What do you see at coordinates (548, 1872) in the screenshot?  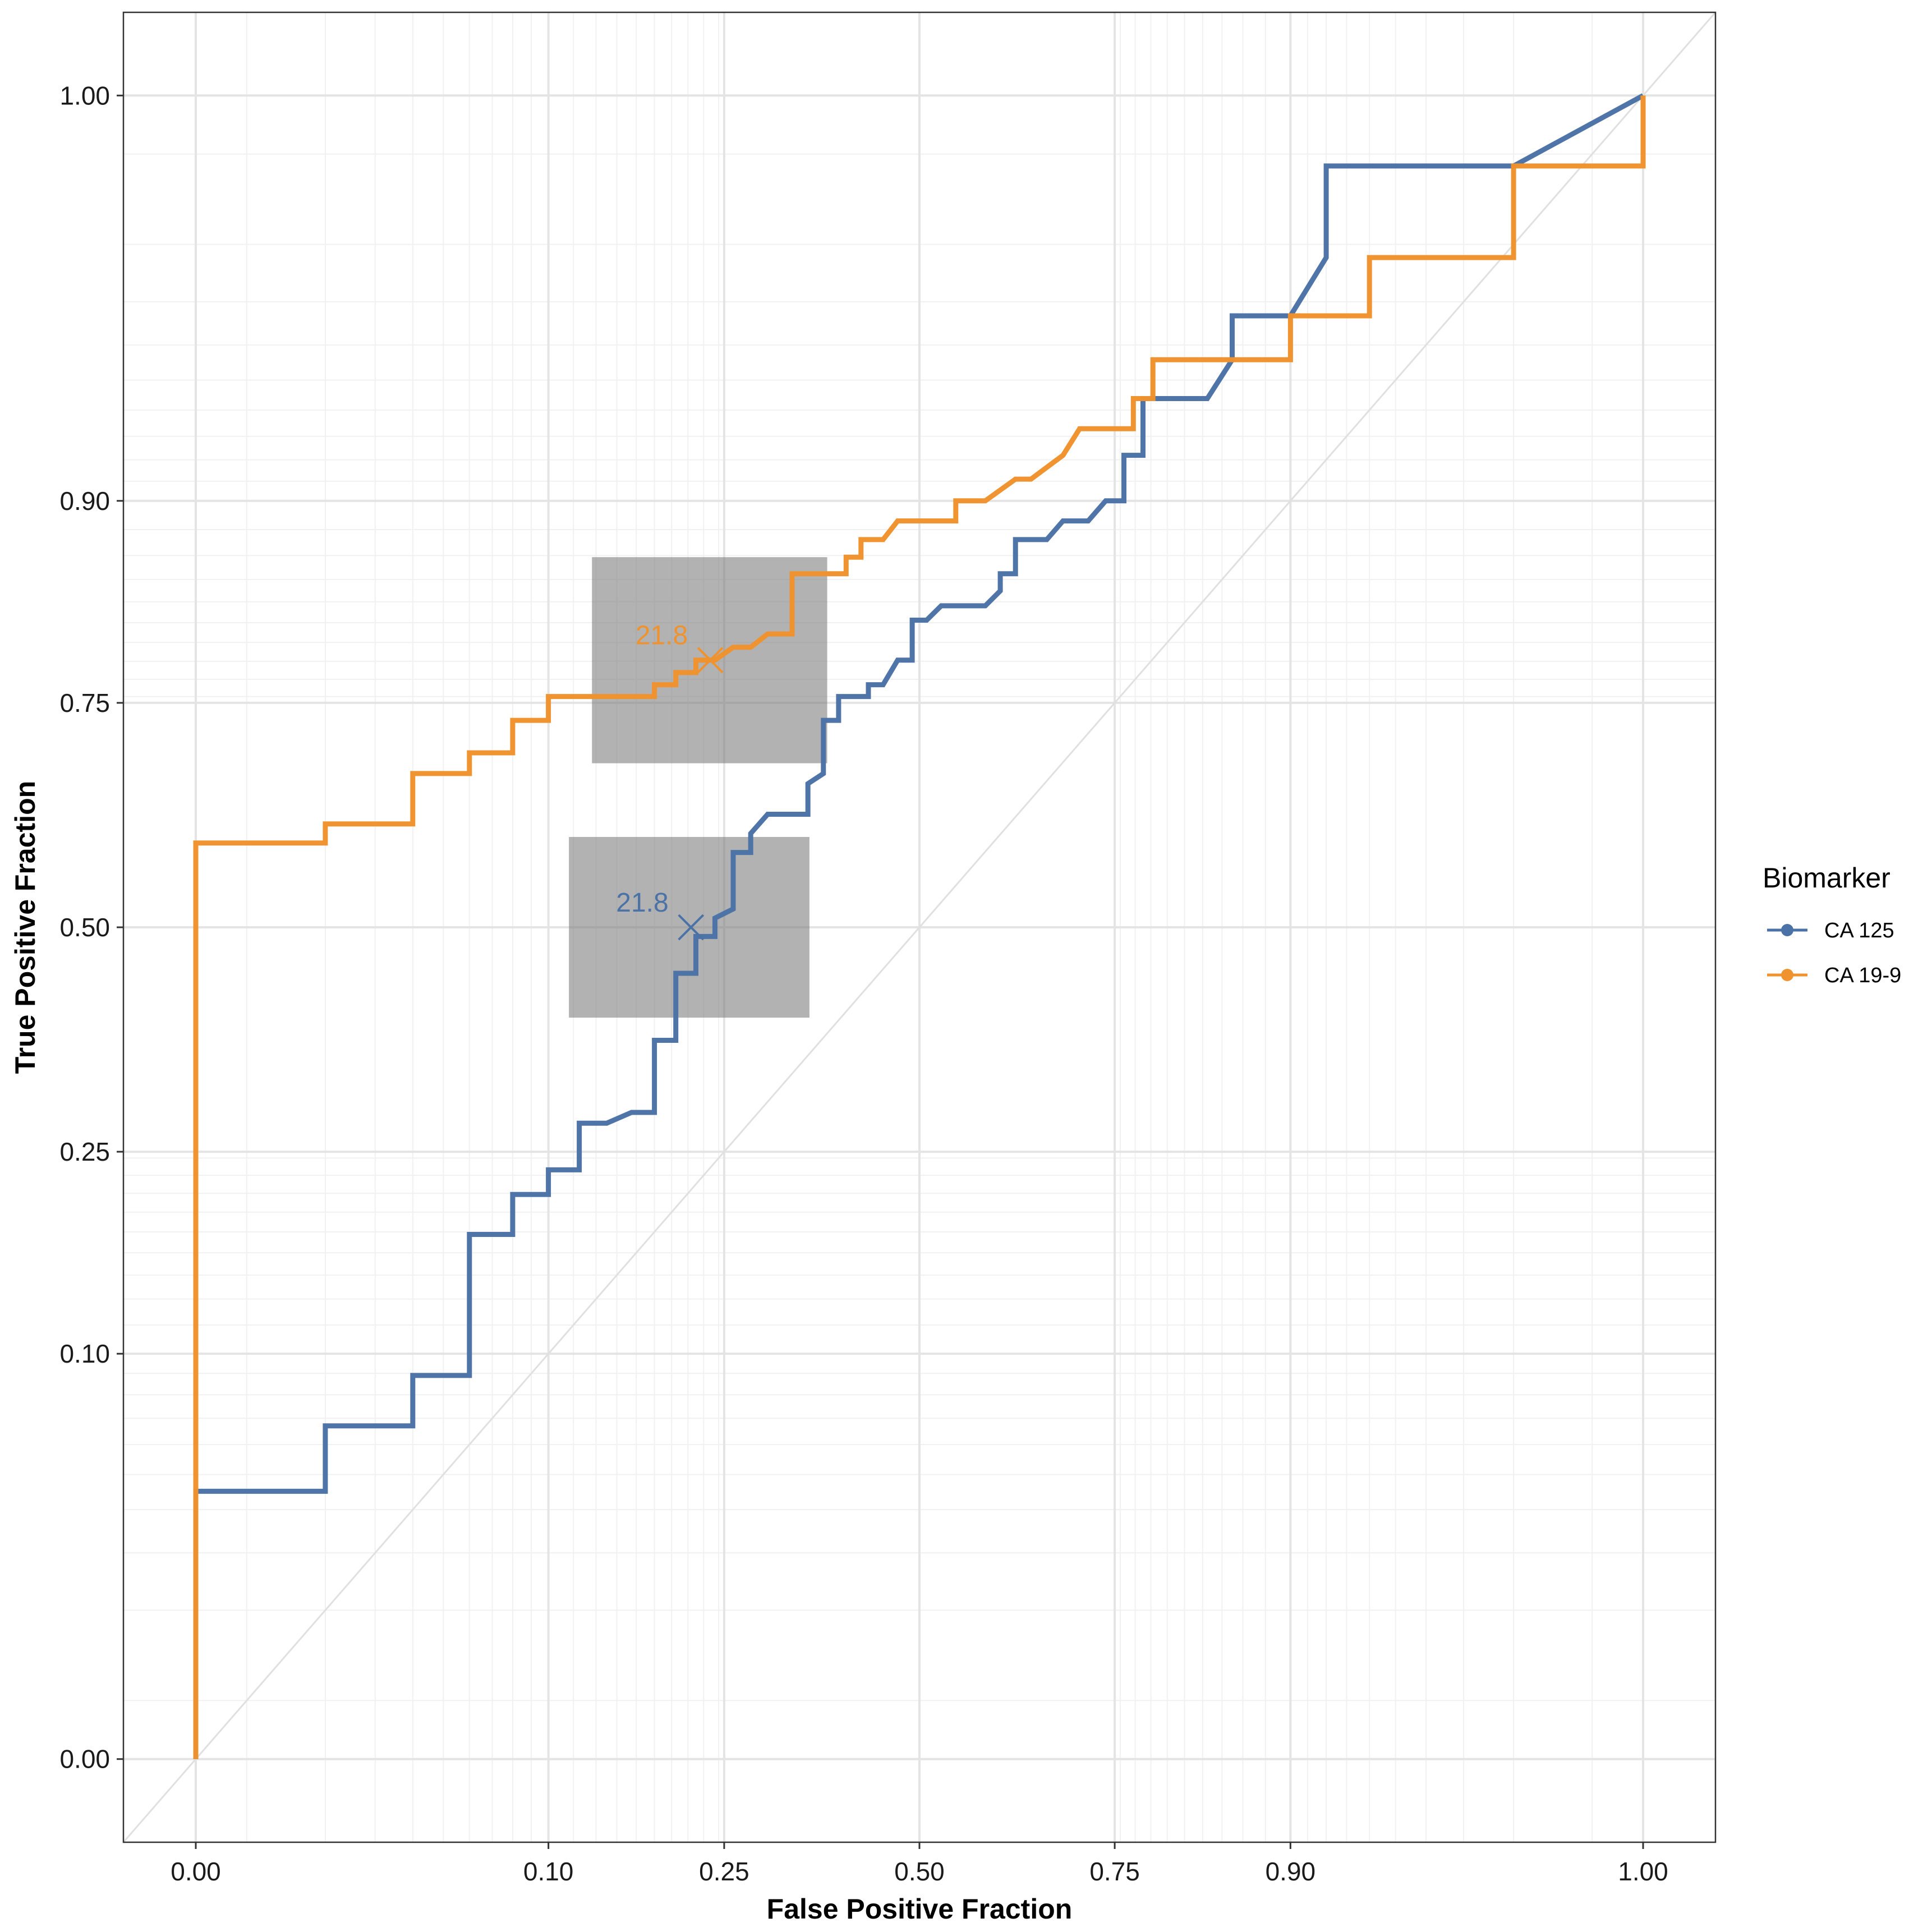 I see `x-tick-label: 0.10` at bounding box center [548, 1872].